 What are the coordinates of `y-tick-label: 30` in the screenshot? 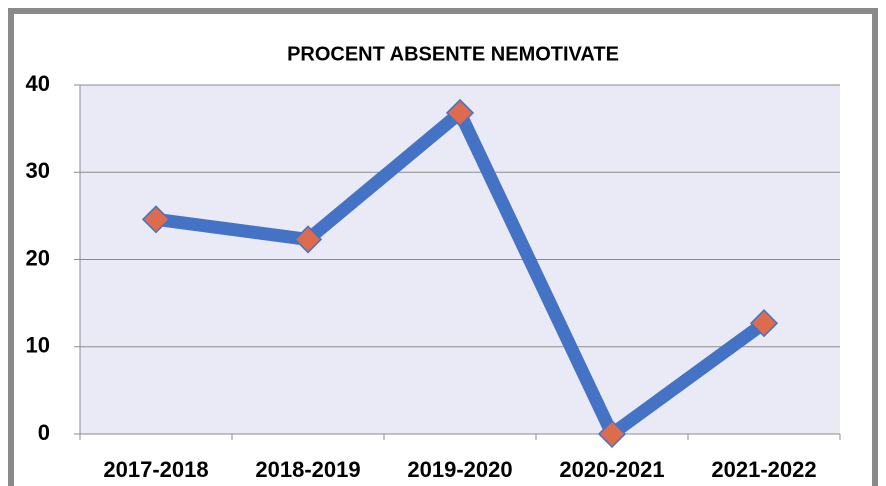 It's located at (38, 170).